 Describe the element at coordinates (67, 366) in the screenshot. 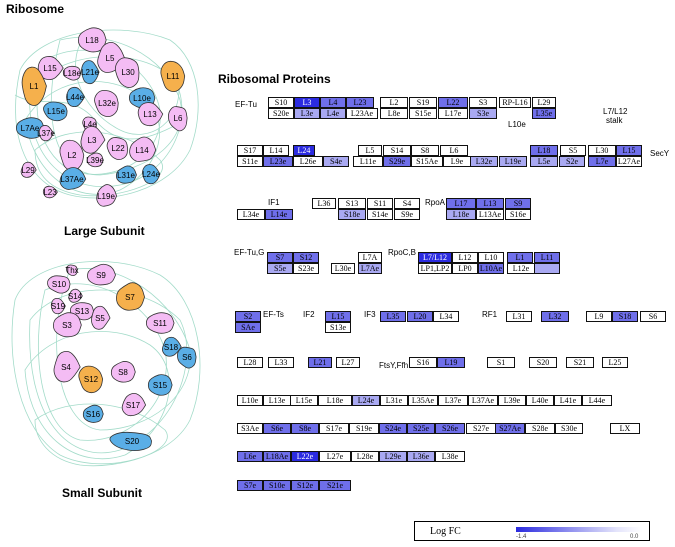

I see `small-protein-s4: S4` at that location.